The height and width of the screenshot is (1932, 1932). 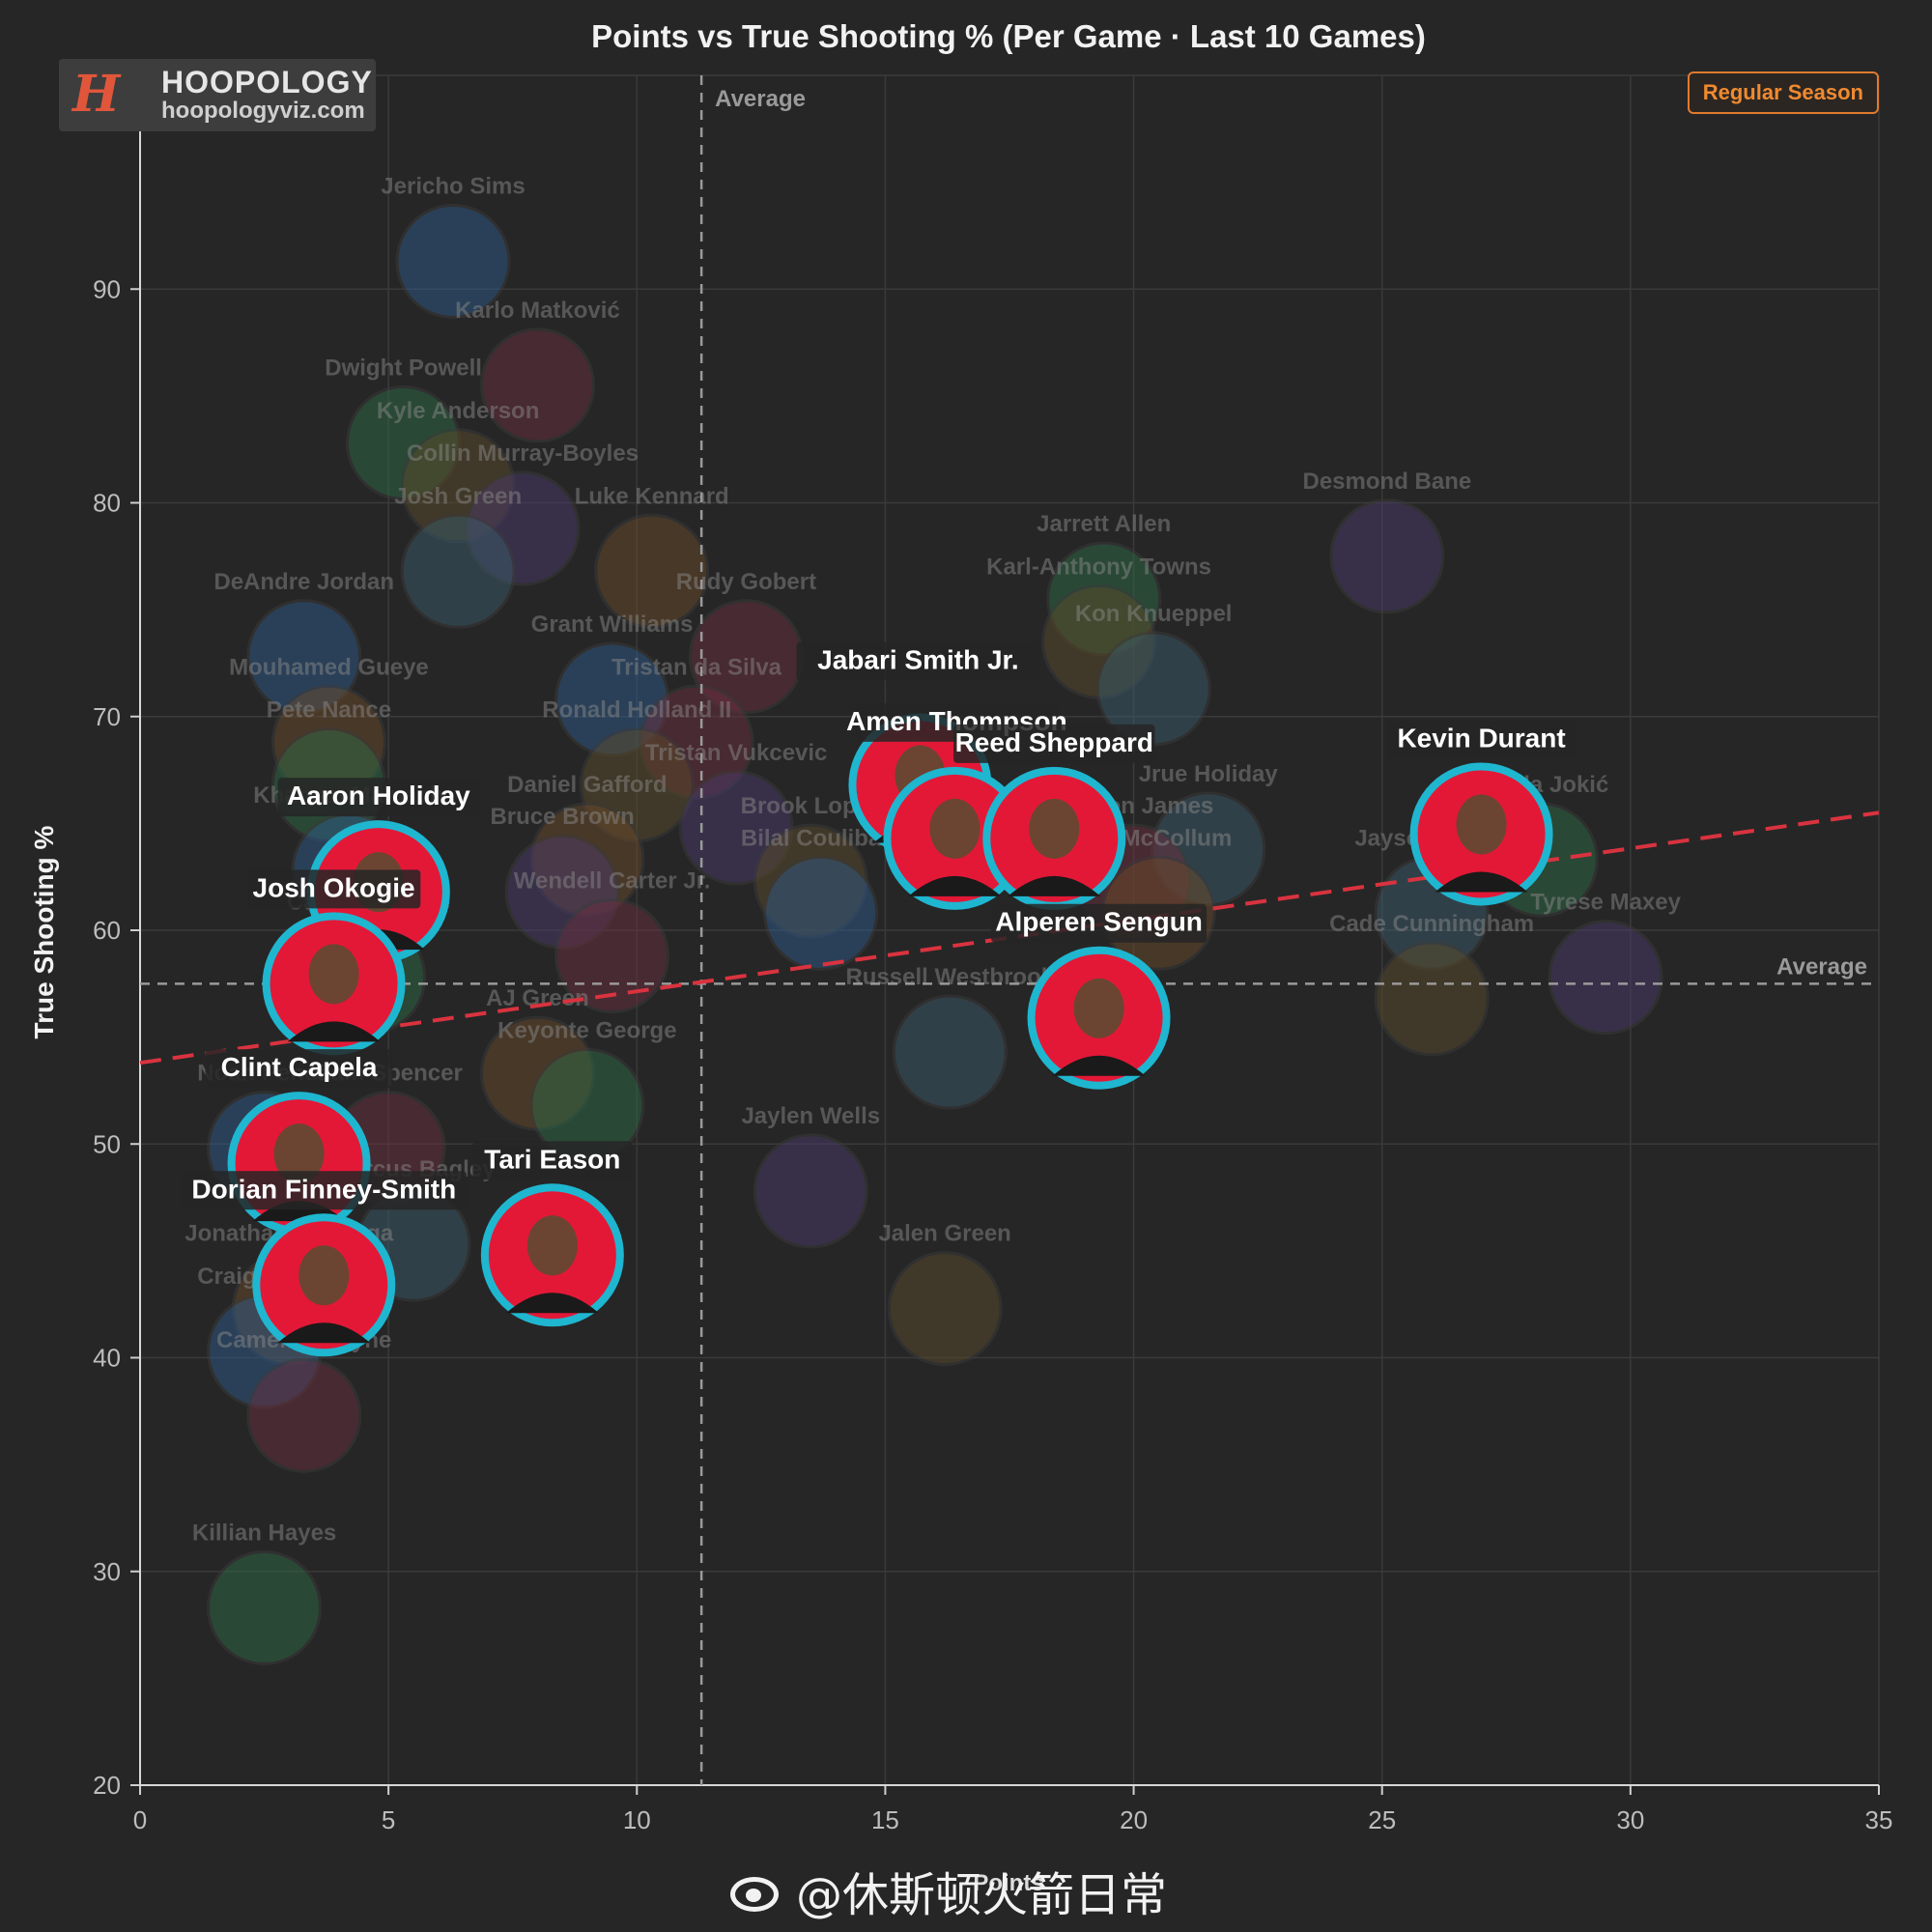 What do you see at coordinates (263, 111) in the screenshot?
I see `logo-url: hoopologyviz.com` at bounding box center [263, 111].